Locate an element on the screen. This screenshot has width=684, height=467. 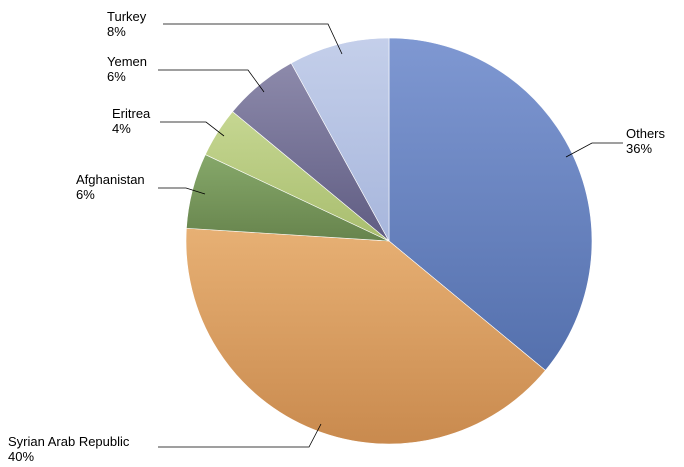
pie-slice-turkey is located at coordinates (340, 139).